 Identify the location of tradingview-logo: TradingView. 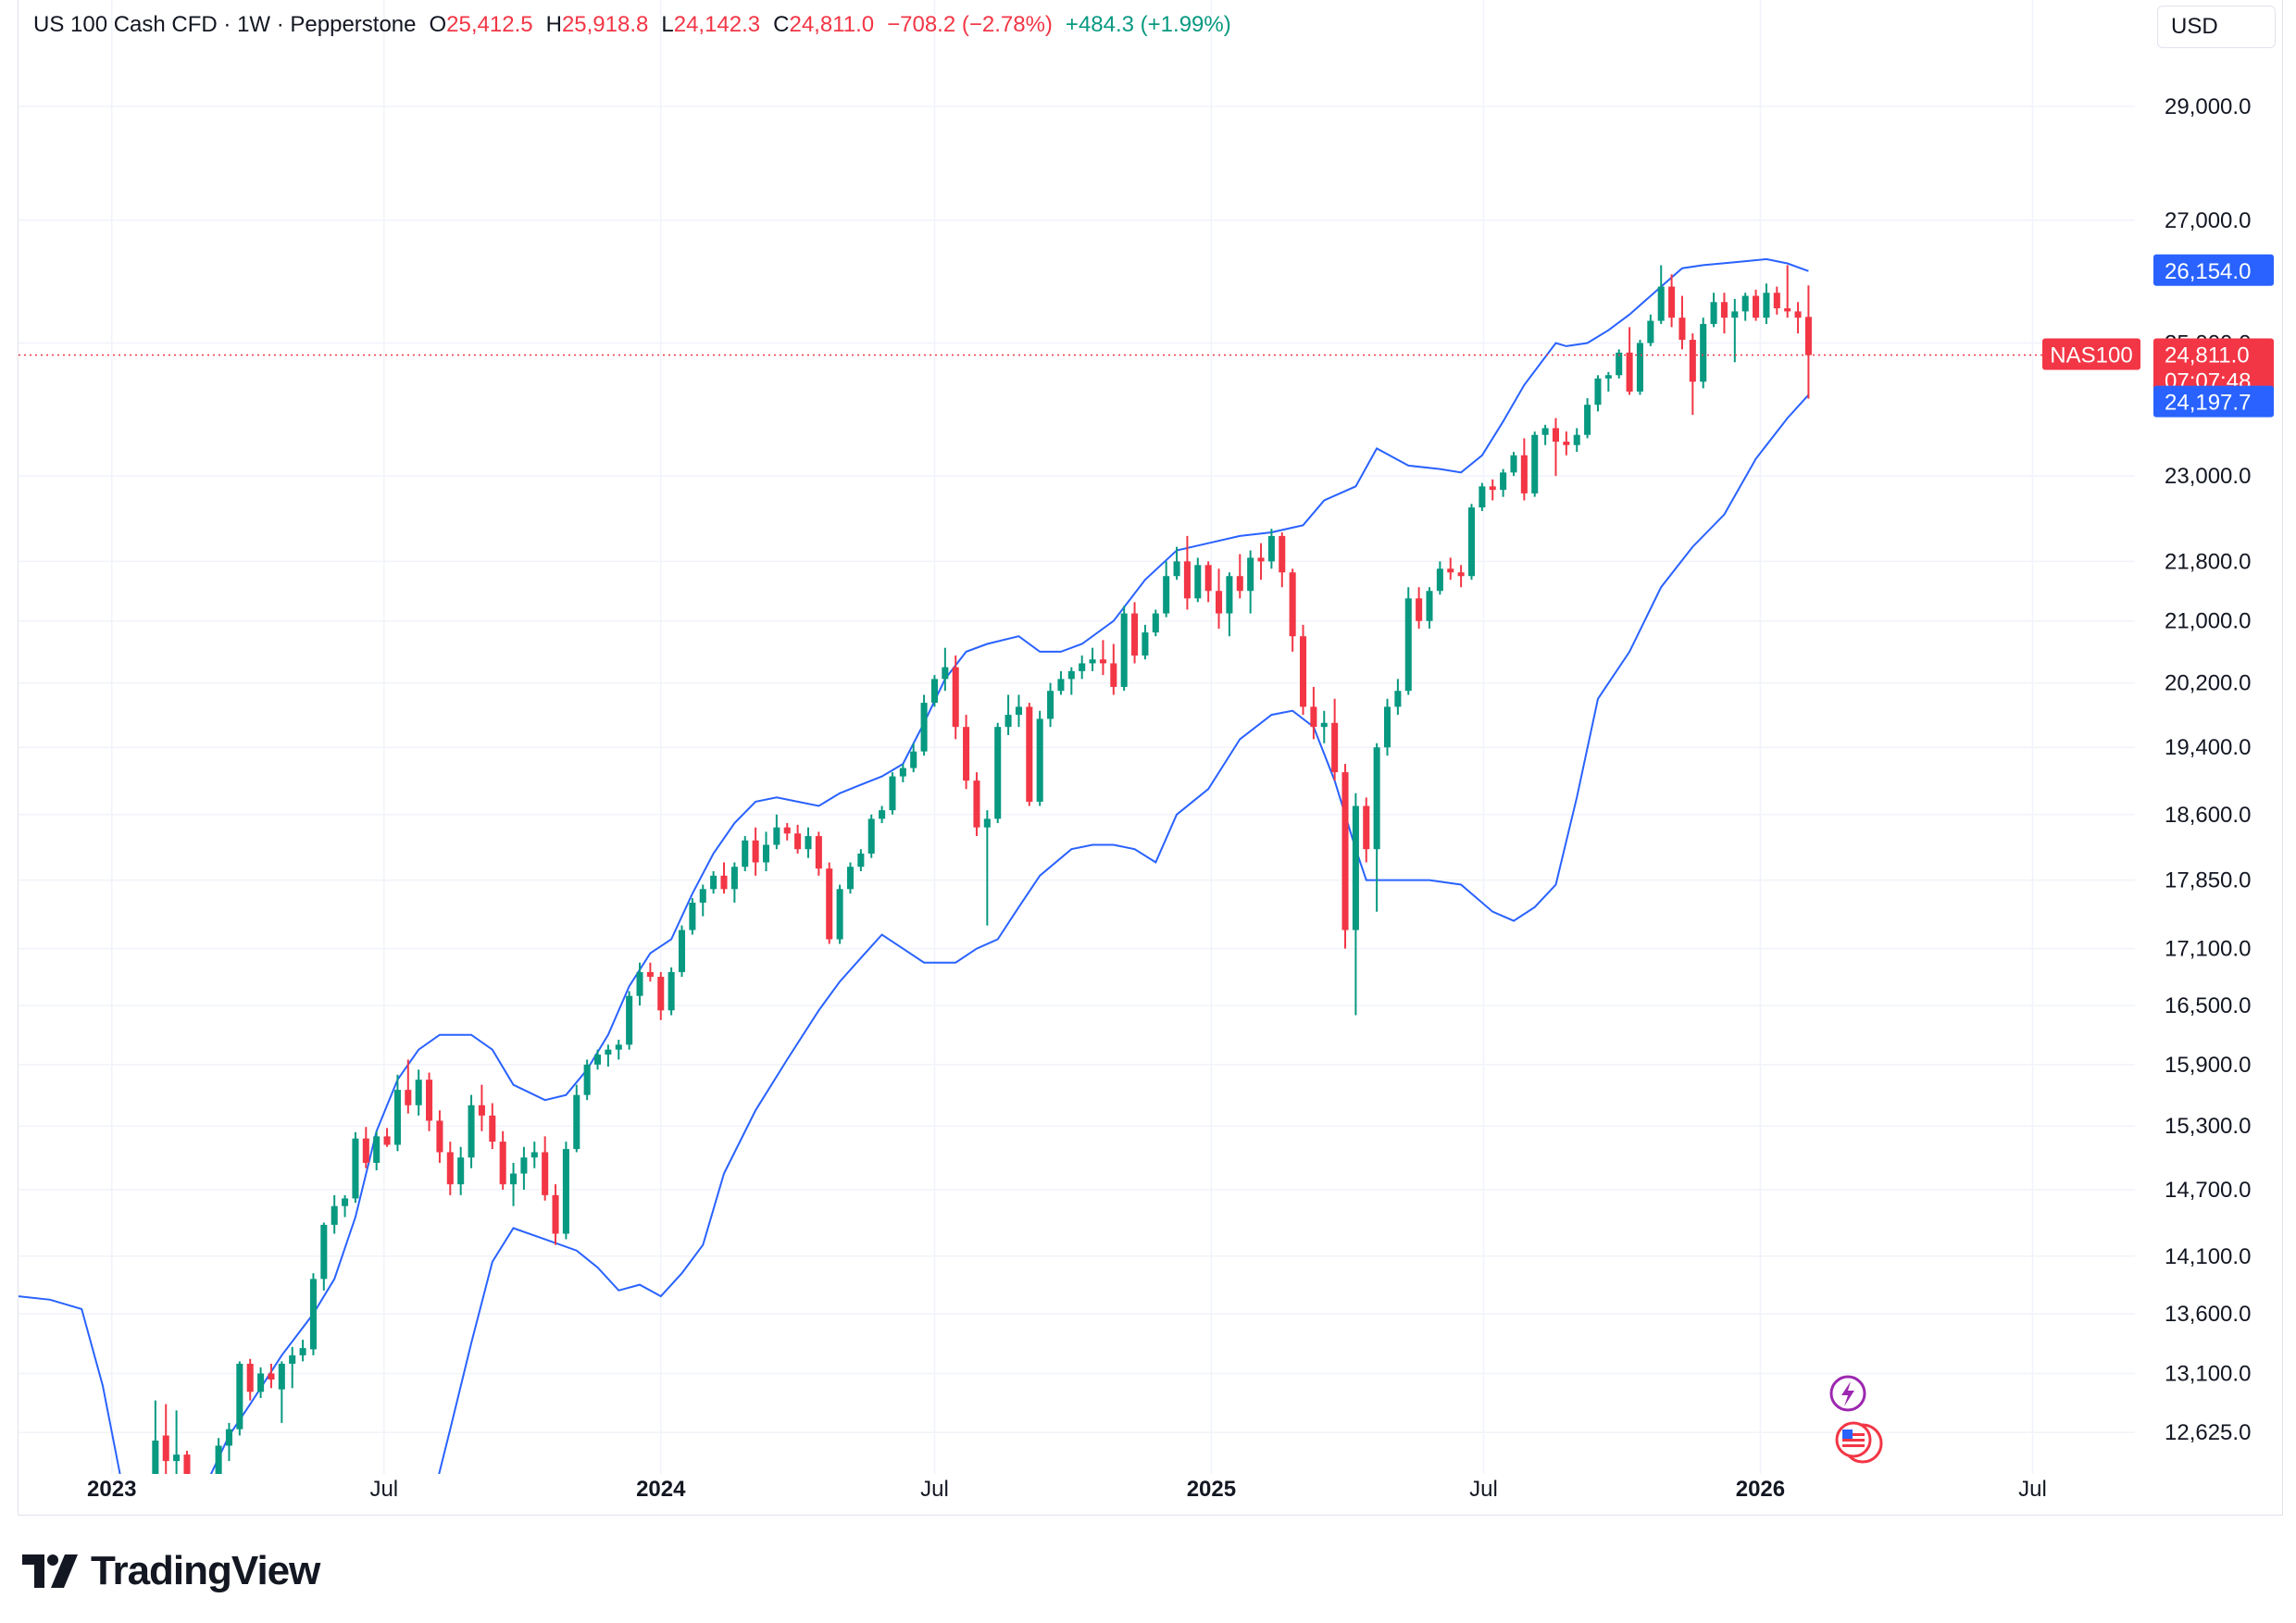
(171, 1571).